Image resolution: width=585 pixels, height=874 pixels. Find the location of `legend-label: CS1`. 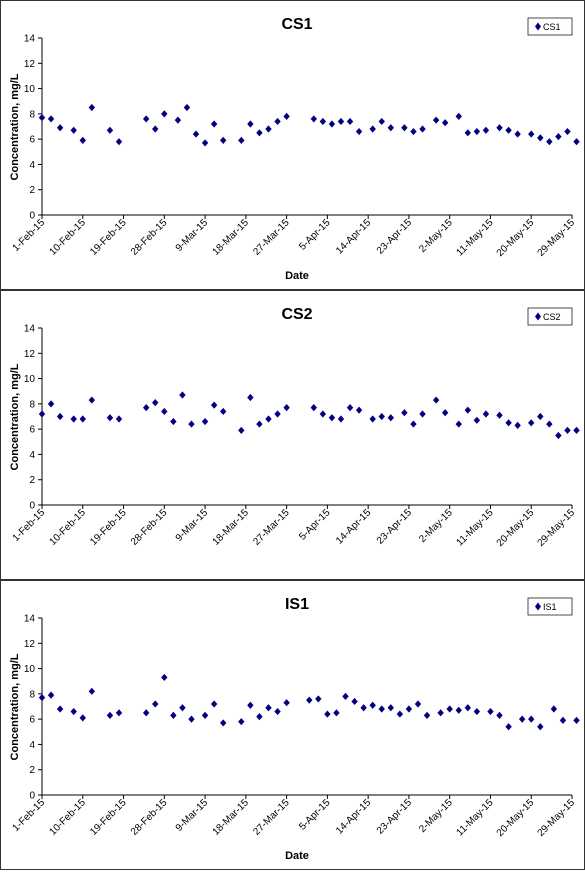

legend-label: CS1 is located at coordinates (552, 27).